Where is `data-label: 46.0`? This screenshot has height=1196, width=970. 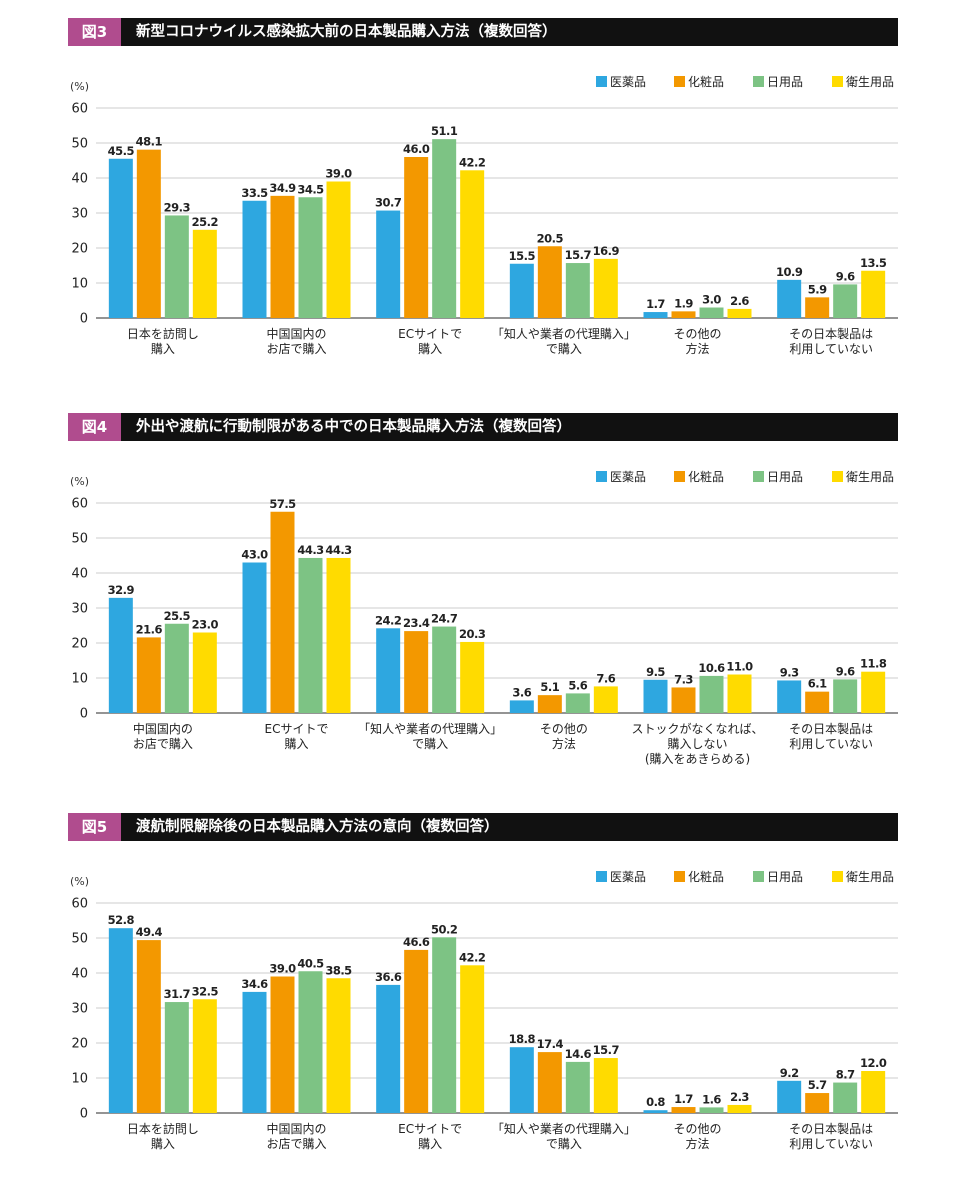 data-label: 46.0 is located at coordinates (416, 149).